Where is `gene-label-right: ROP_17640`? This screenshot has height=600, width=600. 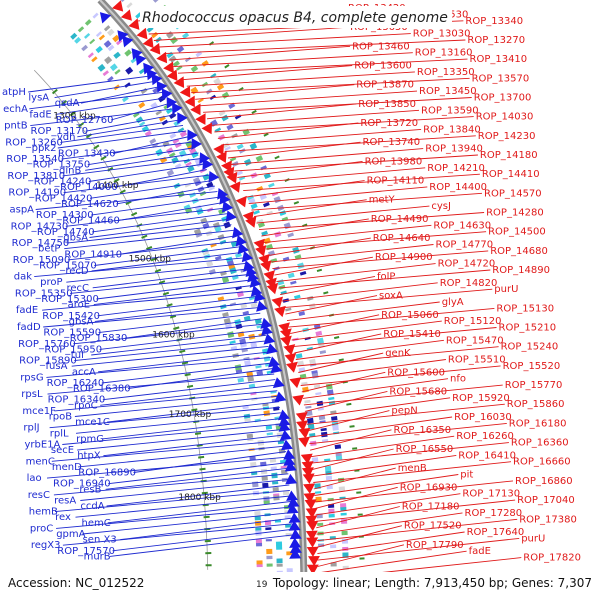 gene-label-right: ROP_17640 is located at coordinates (496, 532).